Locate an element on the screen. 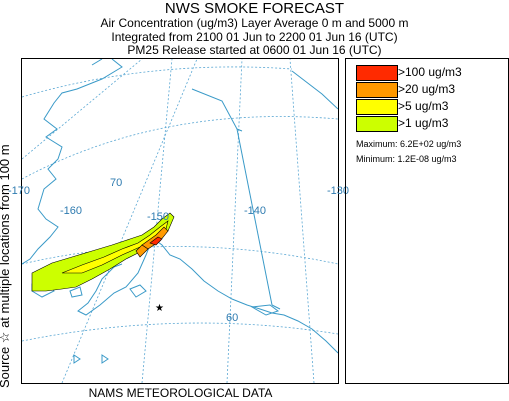  contour-100ugm3 is located at coordinates (156, 241).